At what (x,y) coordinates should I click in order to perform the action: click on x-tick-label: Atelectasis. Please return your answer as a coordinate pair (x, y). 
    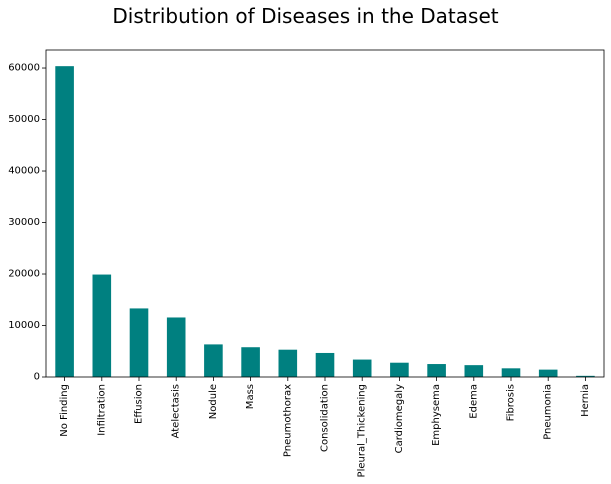
    Looking at the image, I should click on (176, 411).